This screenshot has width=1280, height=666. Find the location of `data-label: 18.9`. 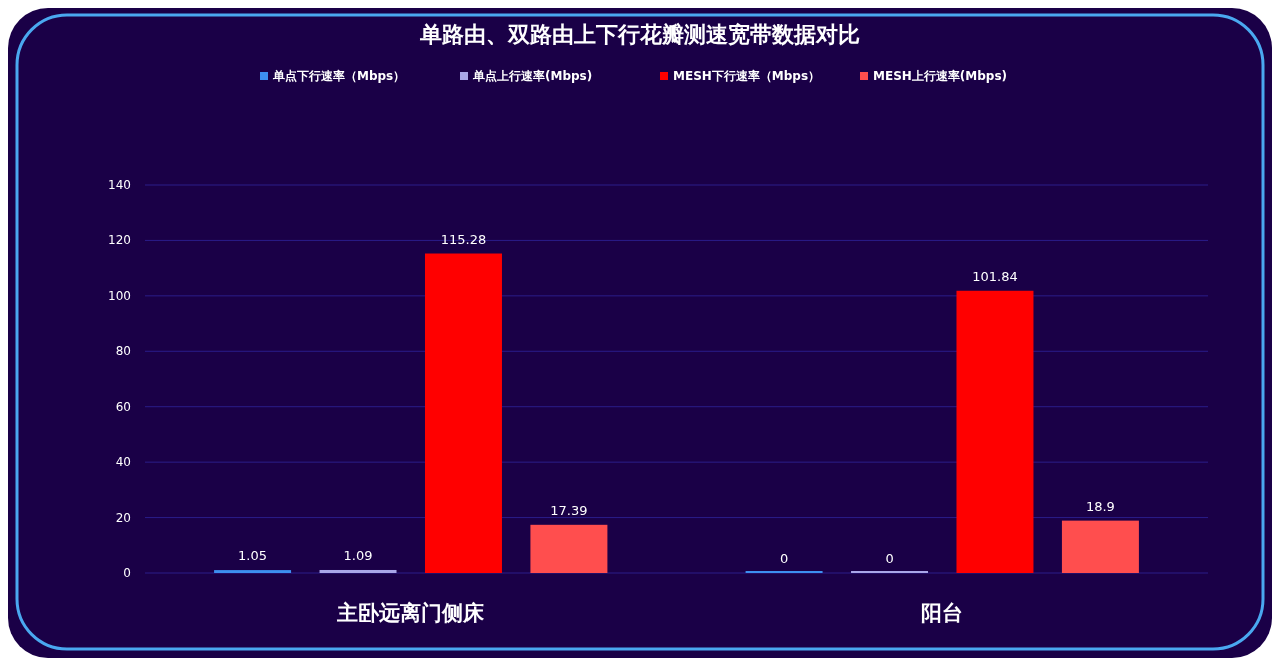

data-label: 18.9 is located at coordinates (1100, 506).